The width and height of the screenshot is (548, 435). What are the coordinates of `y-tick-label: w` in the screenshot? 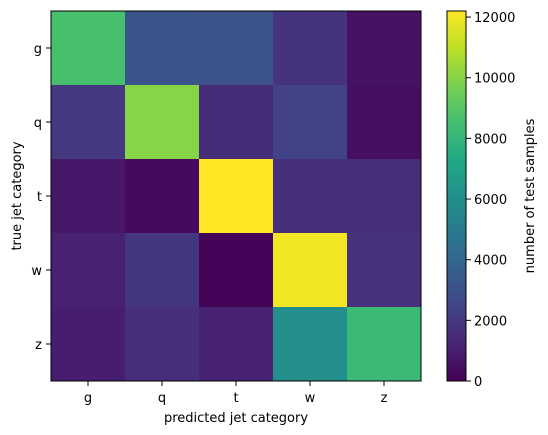 It's located at (36, 271).